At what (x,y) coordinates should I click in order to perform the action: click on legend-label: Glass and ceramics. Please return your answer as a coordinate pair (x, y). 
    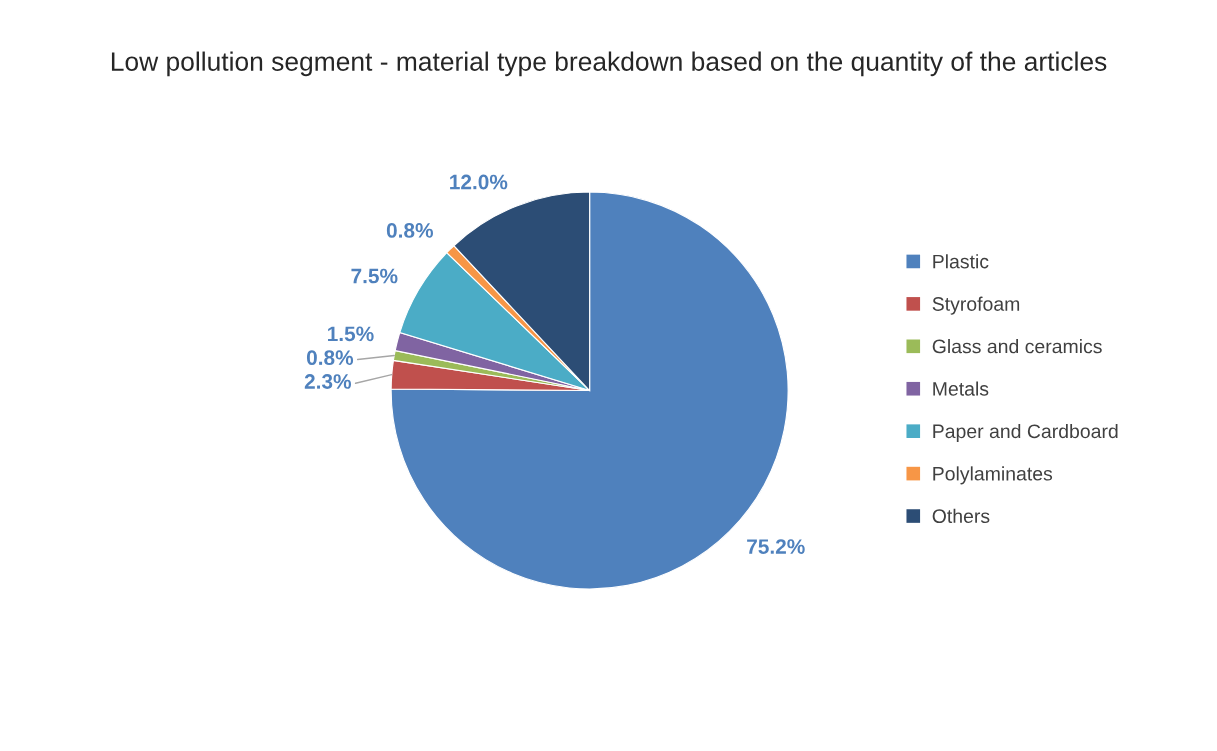
    Looking at the image, I should click on (1017, 346).